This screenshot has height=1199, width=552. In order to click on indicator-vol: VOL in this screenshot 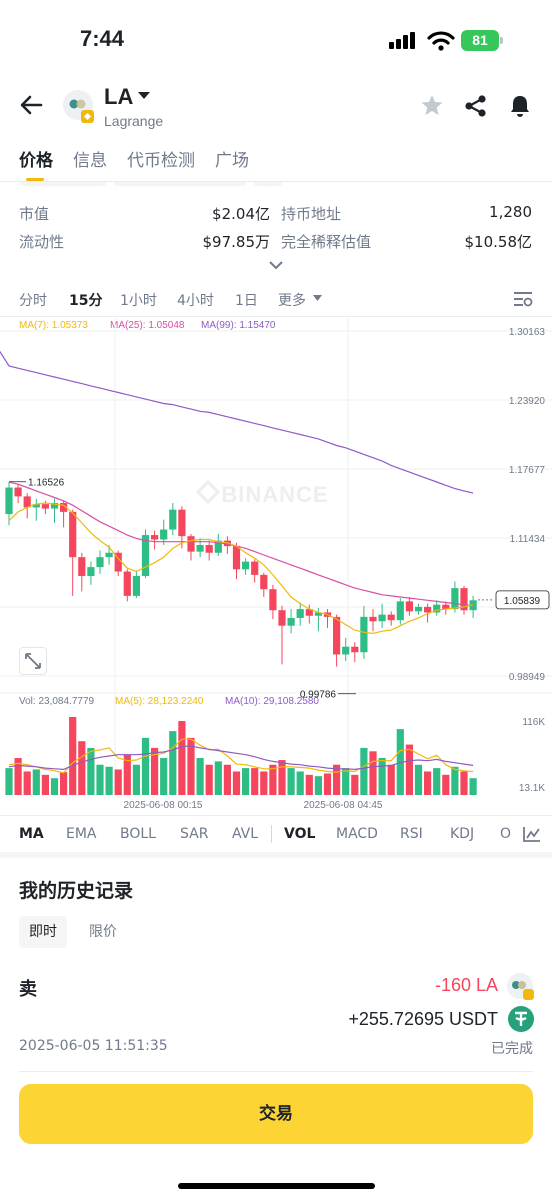, I will do `click(300, 834)`.